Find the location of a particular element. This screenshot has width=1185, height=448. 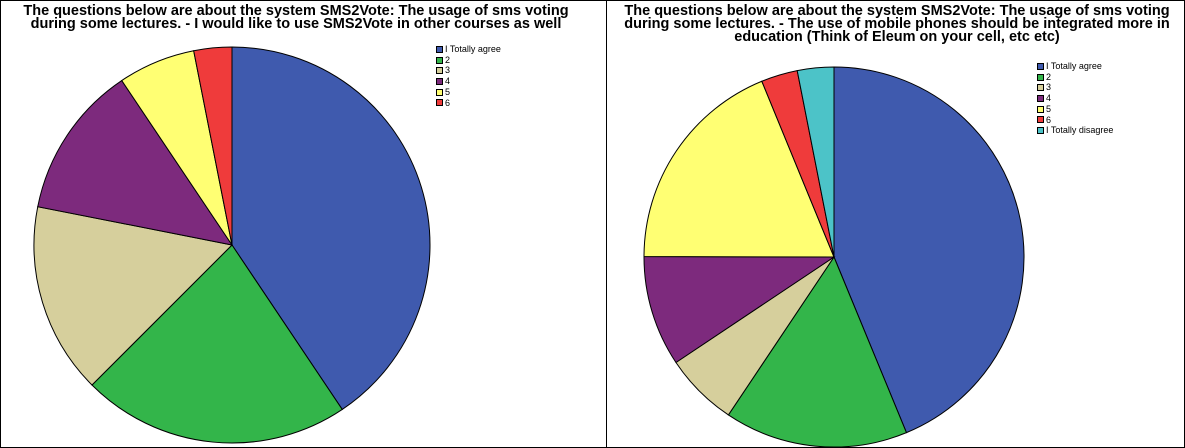

legend-item: I Totally disagree is located at coordinates (1075, 130).